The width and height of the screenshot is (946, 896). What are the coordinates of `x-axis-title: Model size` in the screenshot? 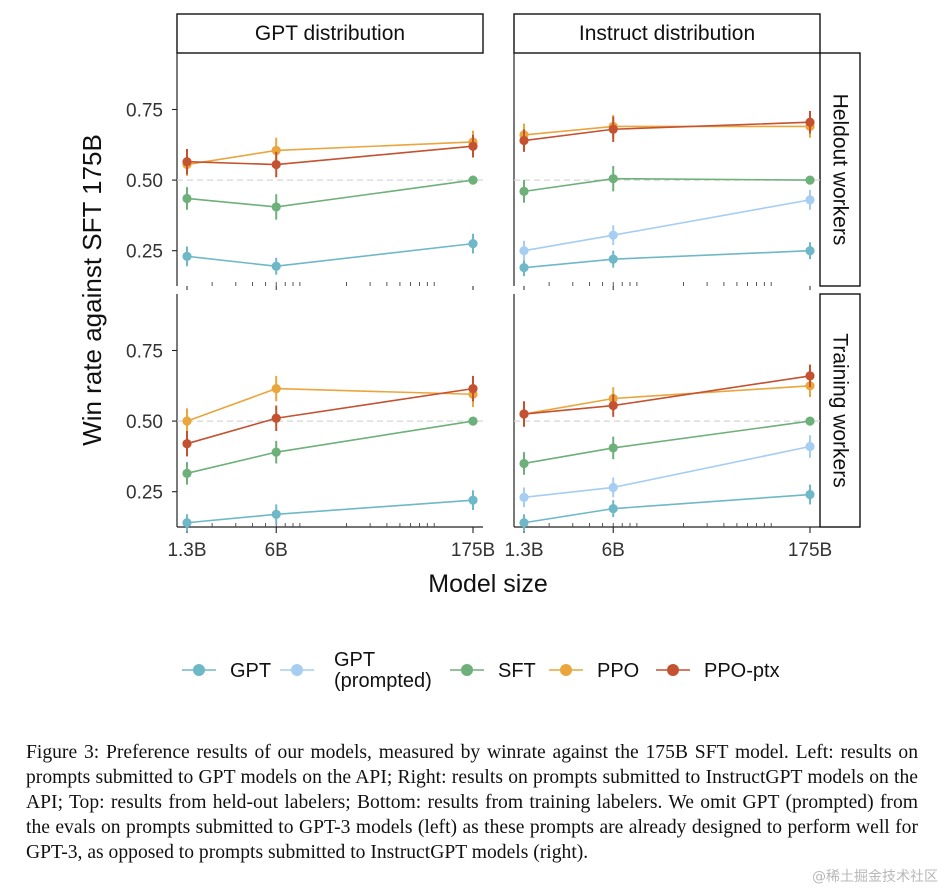 It's located at (488, 584).